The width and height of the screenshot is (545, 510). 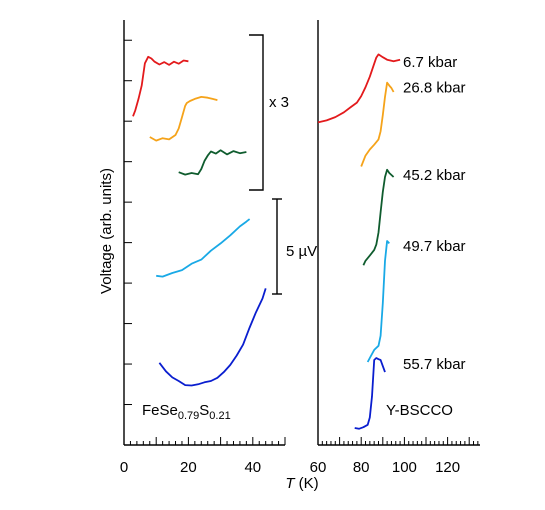 I want to click on voltage-scale-label: 5 µV, so click(x=301, y=251).